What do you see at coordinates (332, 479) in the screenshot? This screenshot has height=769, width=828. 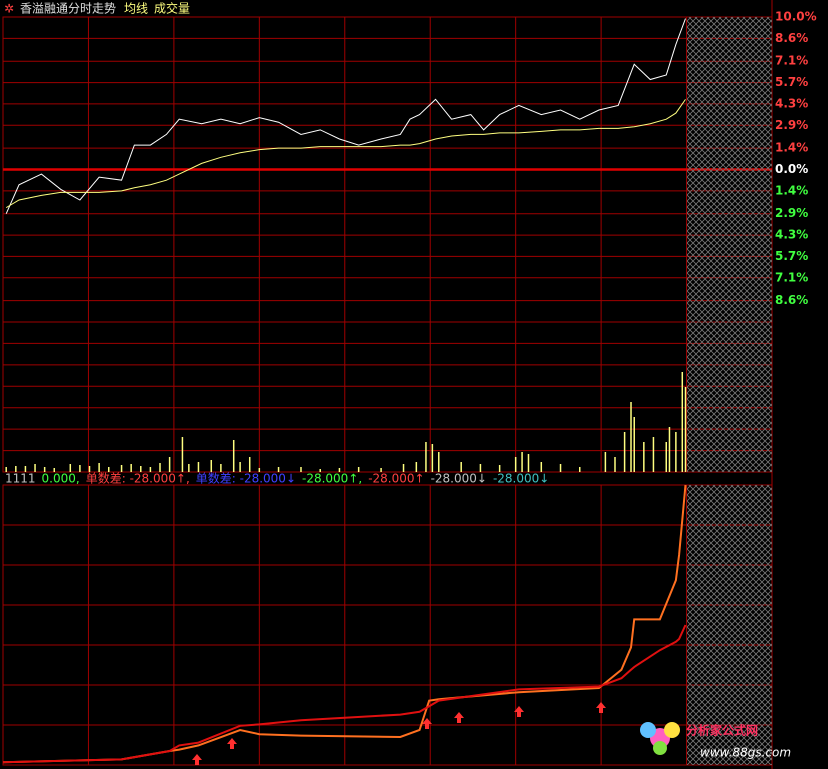 I see `legend-text: -28.000↑,` at bounding box center [332, 479].